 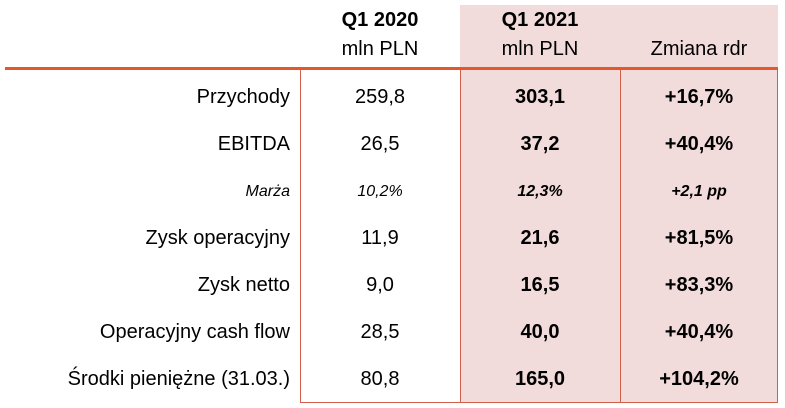 I want to click on row-label: Operacyjny cash flow, so click(x=194, y=332).